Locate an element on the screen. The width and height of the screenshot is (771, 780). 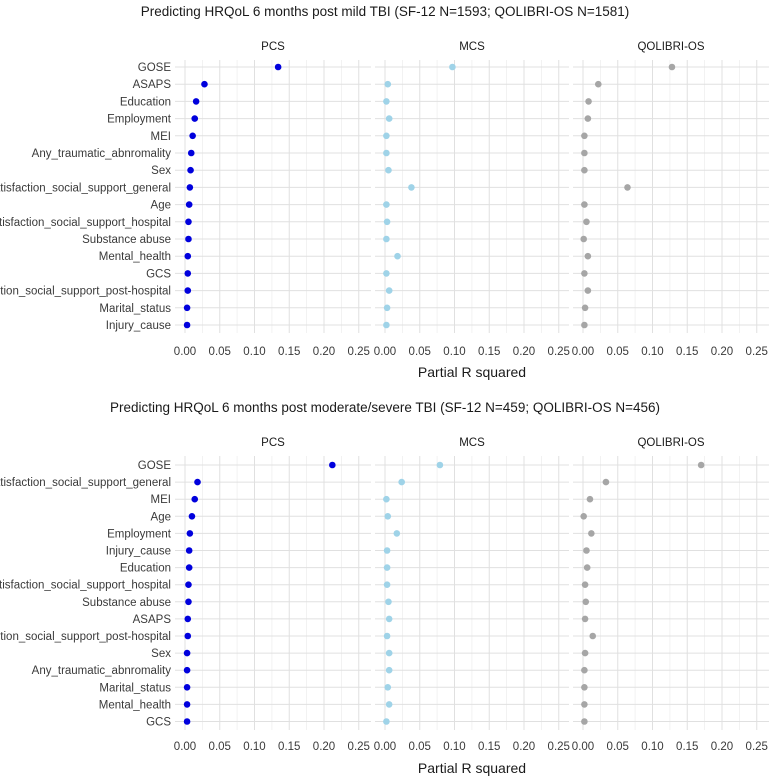
y-category-label: Substance abuse is located at coordinates (126, 240).